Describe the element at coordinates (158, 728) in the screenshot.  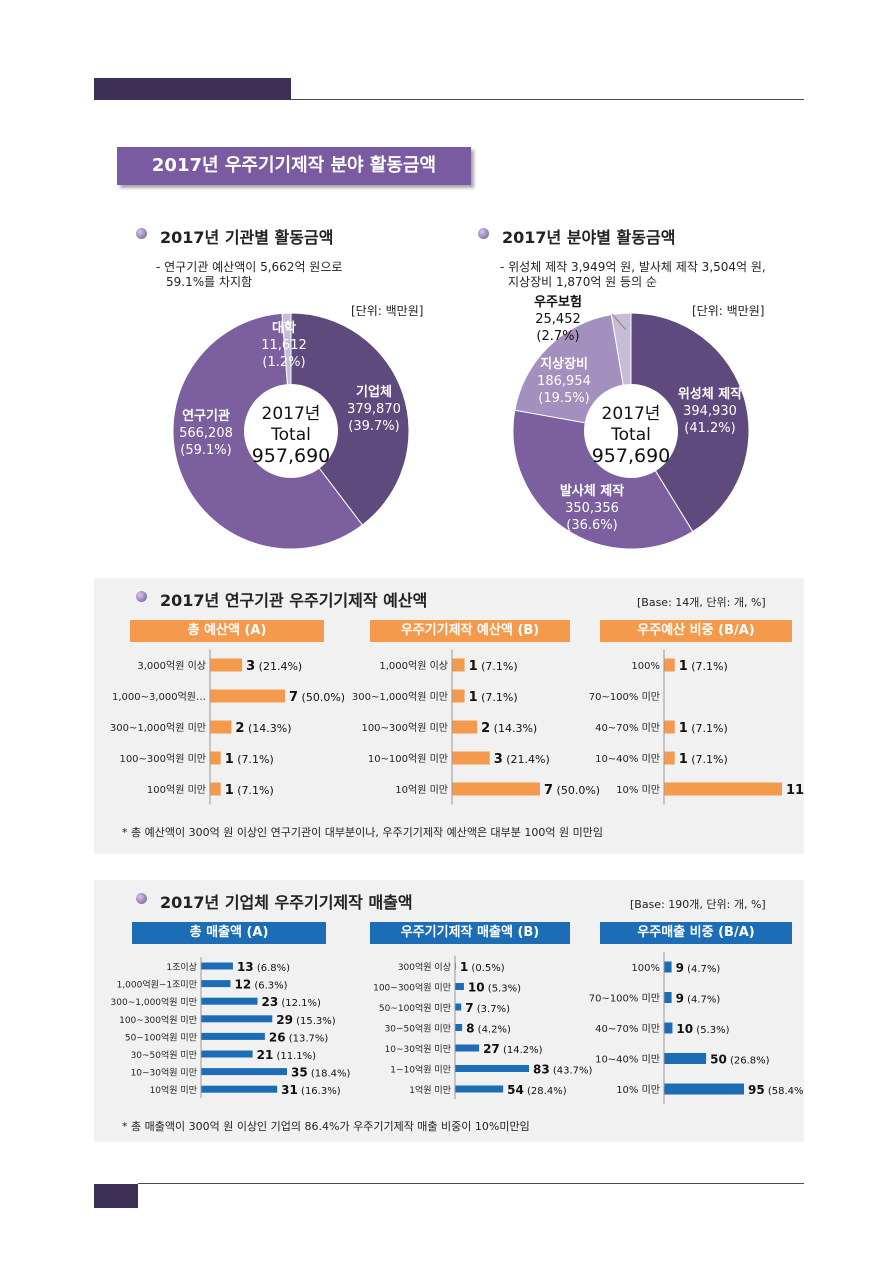
I see `category-label: 300~1,000억원 미만` at that location.